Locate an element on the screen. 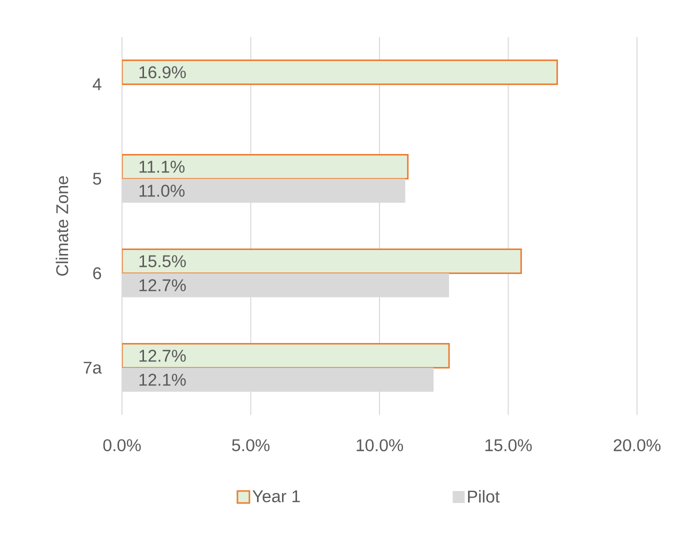 This screenshot has width=689, height=536. x-tick-label: 20.0% is located at coordinates (637, 445).